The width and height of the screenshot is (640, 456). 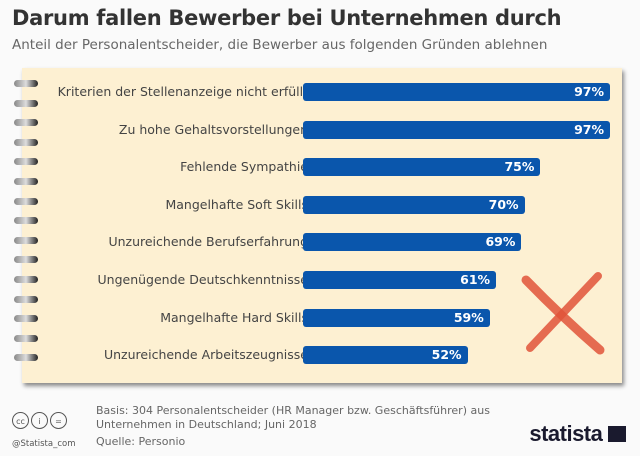 What do you see at coordinates (44, 444) in the screenshot?
I see `statista-handle: @Statista_com` at bounding box center [44, 444].